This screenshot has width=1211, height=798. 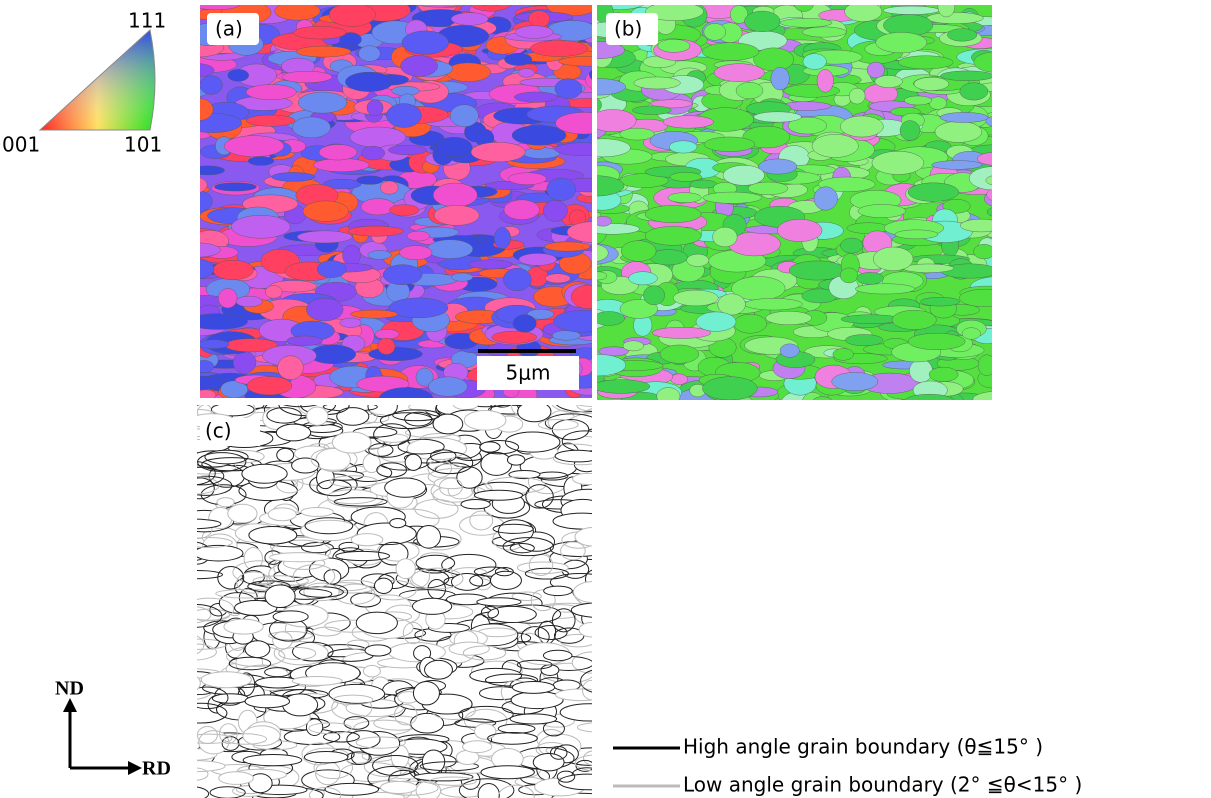 I want to click on panel-label: (b), so click(x=628, y=29).